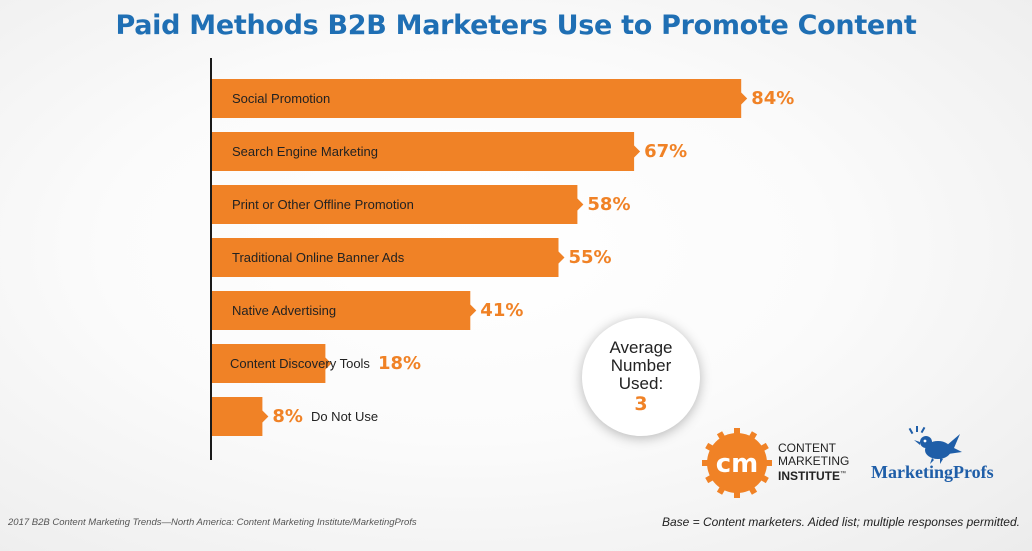  I want to click on bar-value-6: 8%, so click(287, 416).